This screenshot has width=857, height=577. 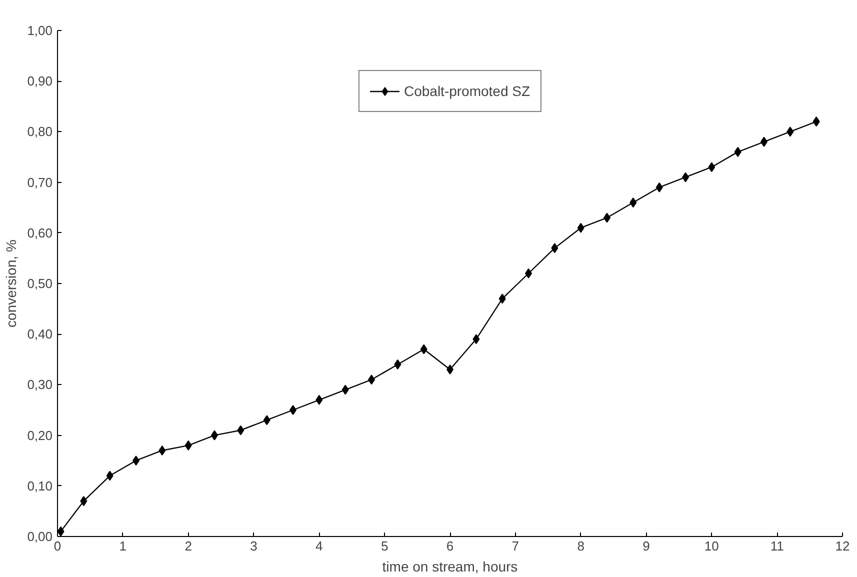 I want to click on x-tick-label: 2, so click(x=188, y=546).